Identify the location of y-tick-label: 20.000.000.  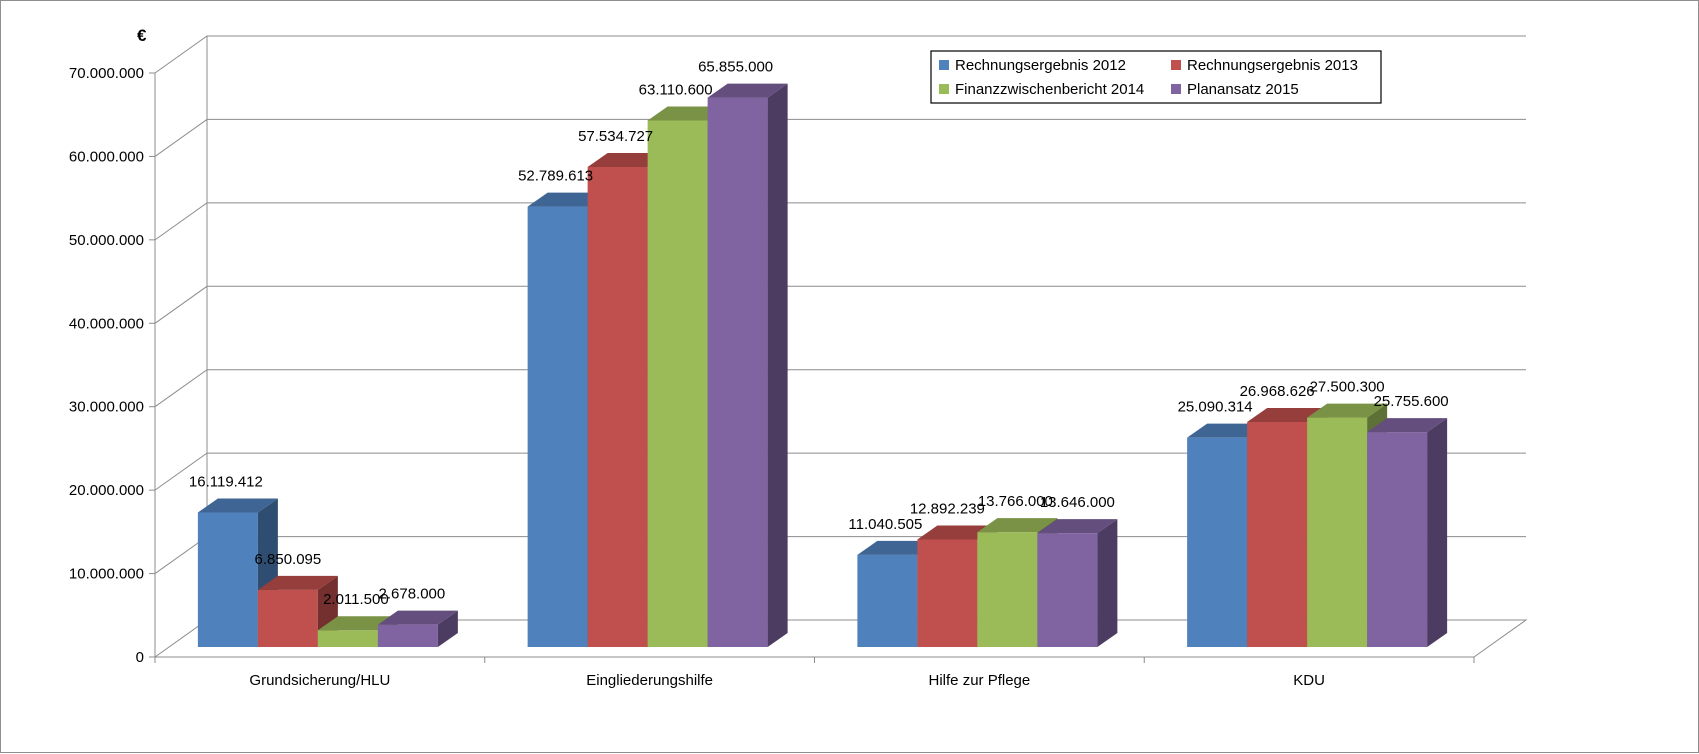
(106, 490).